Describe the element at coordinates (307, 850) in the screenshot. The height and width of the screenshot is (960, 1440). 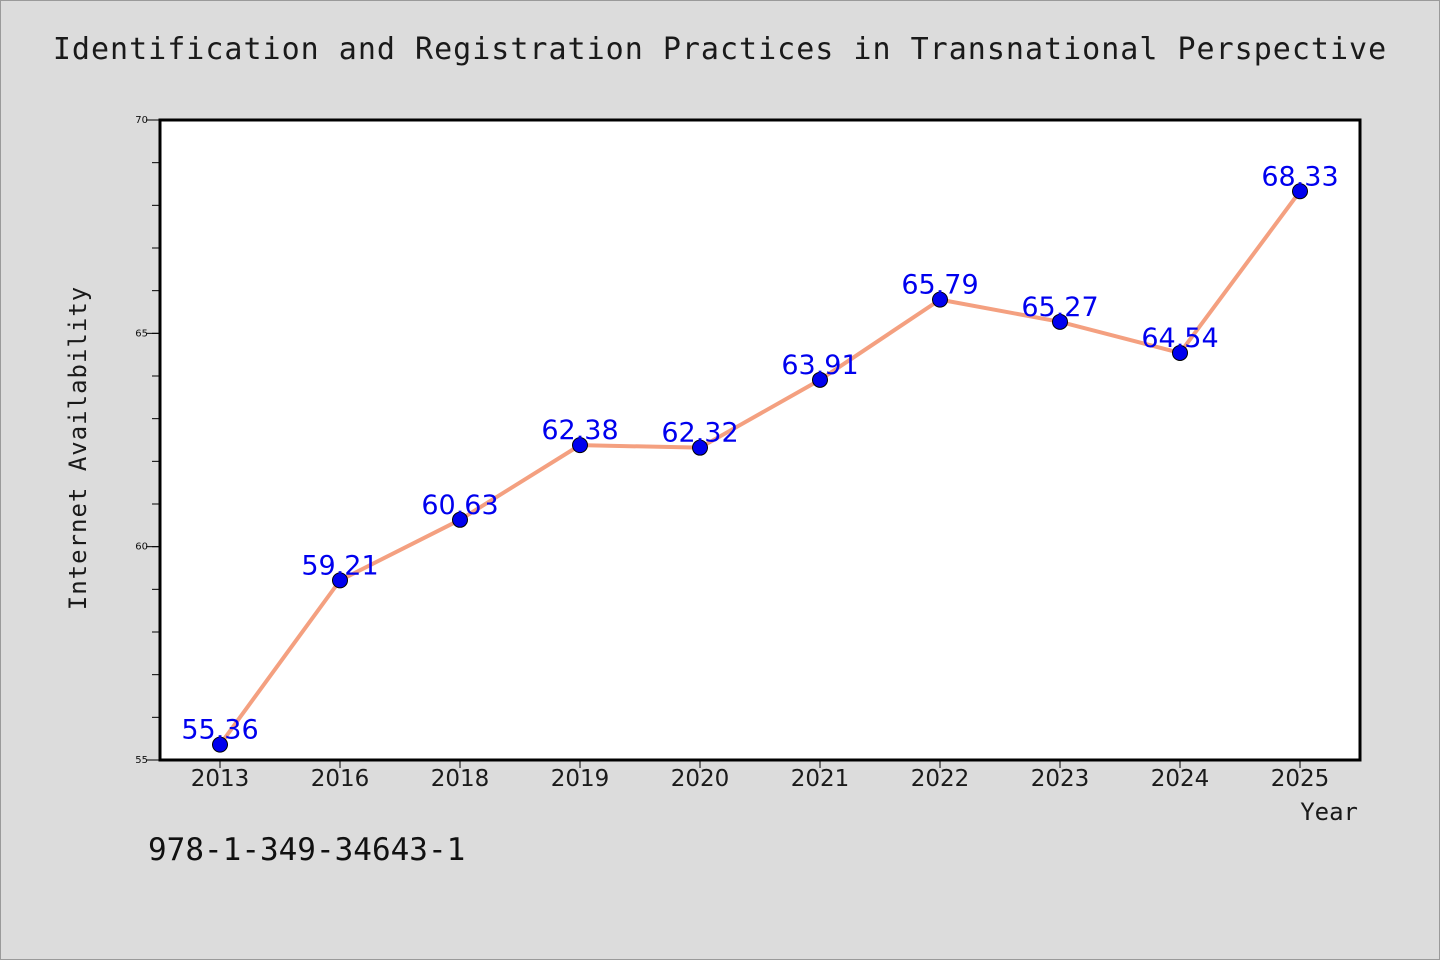
I see `isbn-label: 978-1-349-34643-1` at that location.